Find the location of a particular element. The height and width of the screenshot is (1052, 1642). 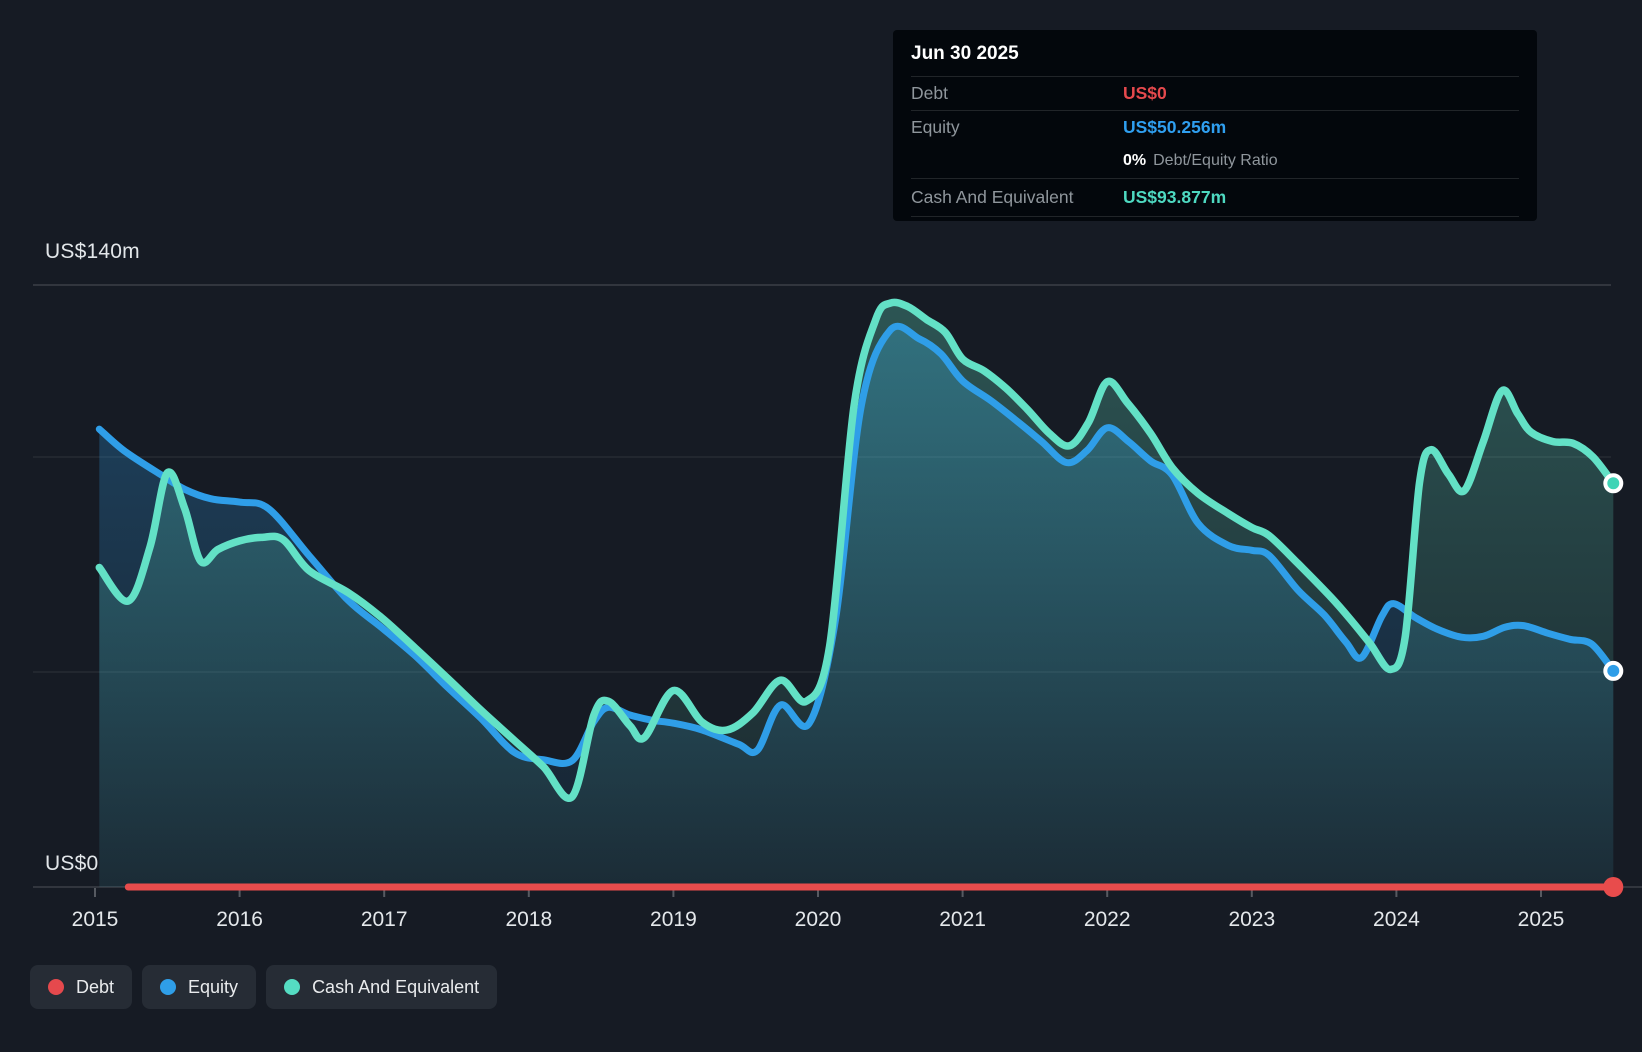

legend-debt-label: Debt is located at coordinates (95, 986).